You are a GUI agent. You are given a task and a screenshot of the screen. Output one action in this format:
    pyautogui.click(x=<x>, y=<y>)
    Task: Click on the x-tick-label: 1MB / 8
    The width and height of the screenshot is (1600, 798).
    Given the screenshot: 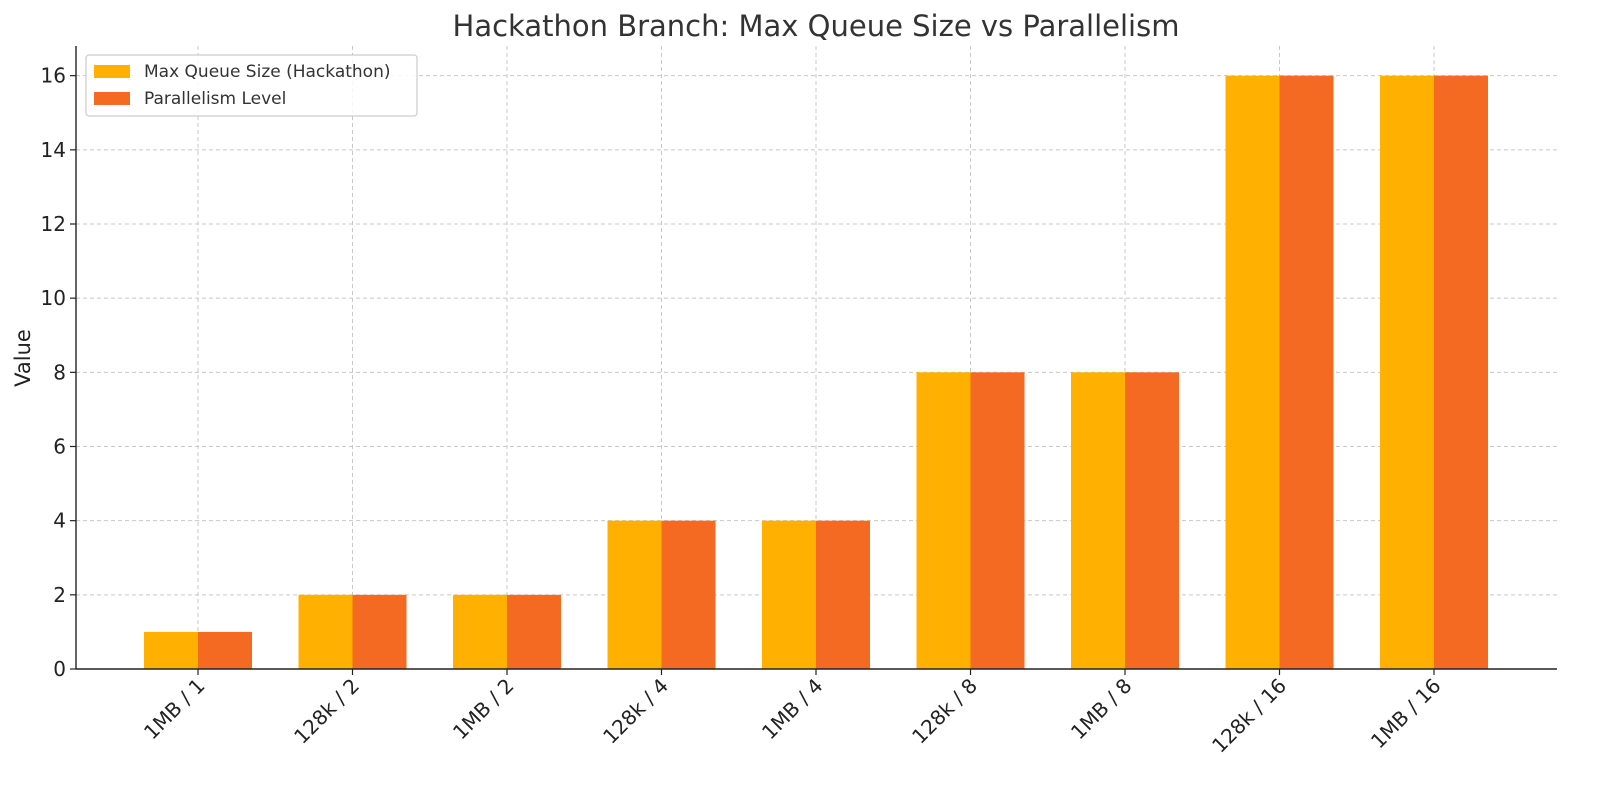 What is the action you would take?
    pyautogui.click(x=1101, y=709)
    